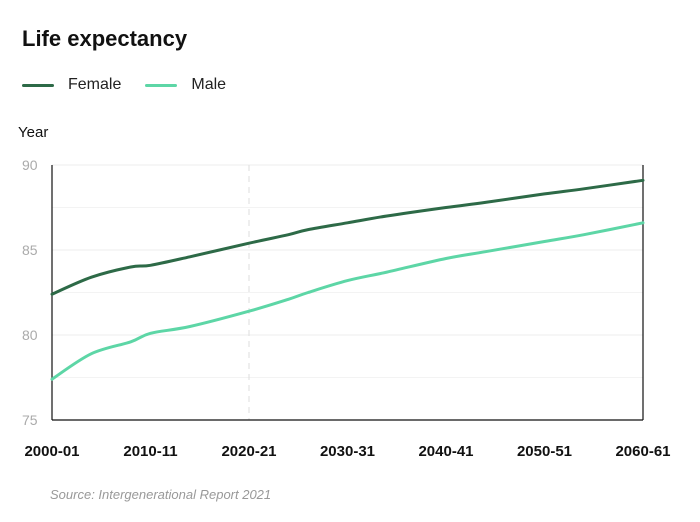 Image resolution: width=700 pixels, height=522 pixels. Describe the element at coordinates (51, 451) in the screenshot. I see `x-tick-label: 2000-01` at that location.